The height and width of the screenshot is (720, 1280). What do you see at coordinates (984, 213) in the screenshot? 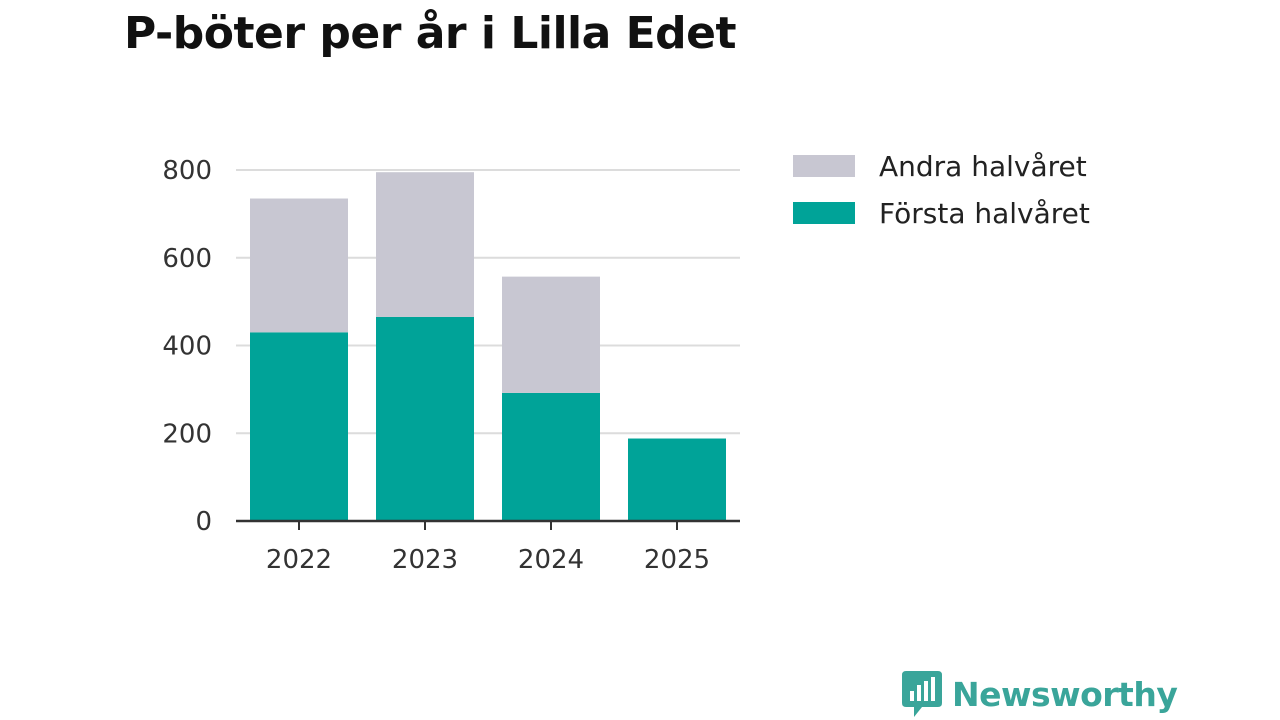
I see `legend-label: Första halvåret` at bounding box center [984, 213].